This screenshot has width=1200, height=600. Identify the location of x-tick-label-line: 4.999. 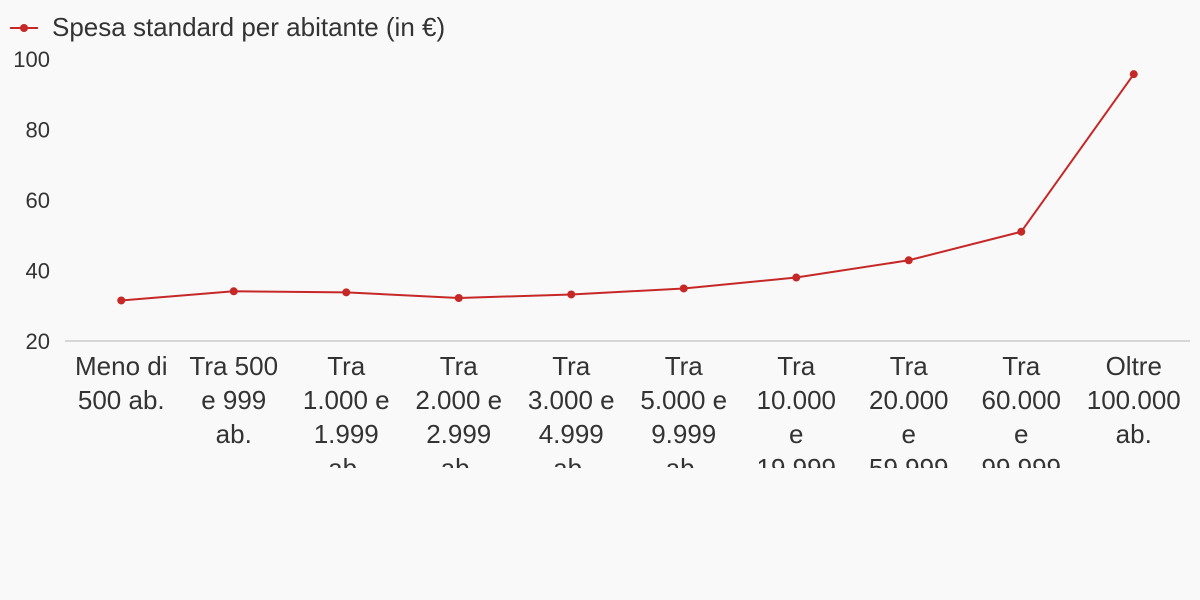
(571, 434).